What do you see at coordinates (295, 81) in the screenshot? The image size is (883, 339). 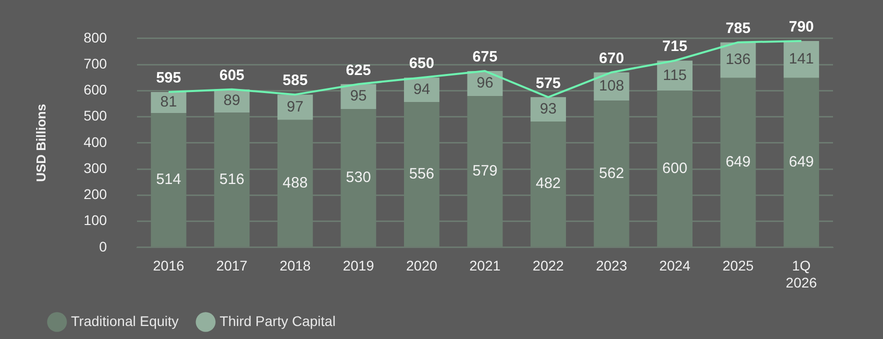 I see `data-label: 585` at bounding box center [295, 81].